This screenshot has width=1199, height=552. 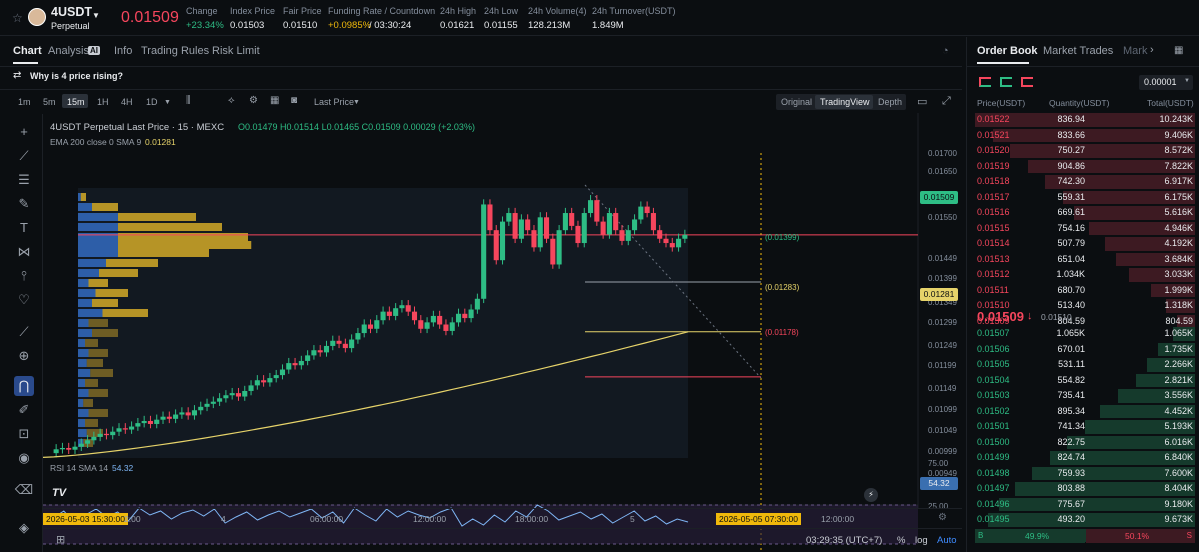 I want to click on fullscreen-icon: ⤢, so click(x=946, y=101).